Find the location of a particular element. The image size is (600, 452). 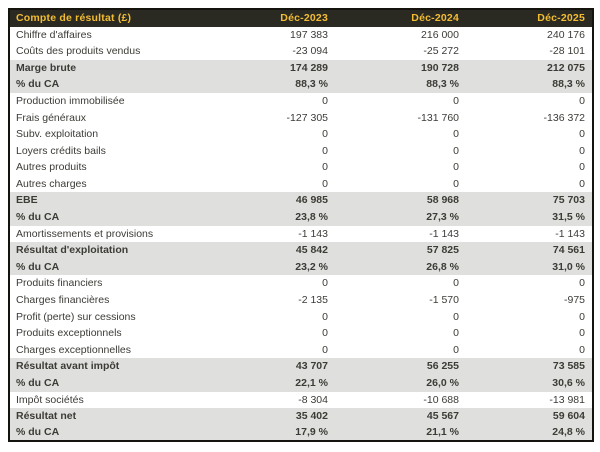

table-row: Autres produits 0 0 0 is located at coordinates (301, 167).